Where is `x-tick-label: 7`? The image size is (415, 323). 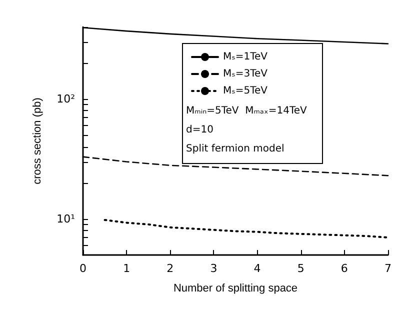
x-tick-label: 7 is located at coordinates (388, 268).